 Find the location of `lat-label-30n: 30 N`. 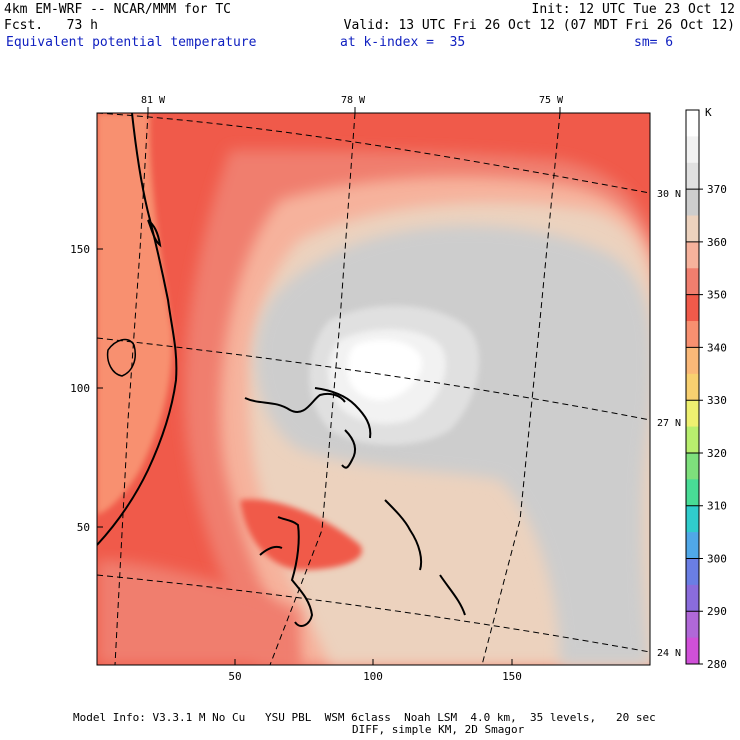

lat-label-30n: 30 N is located at coordinates (669, 194).